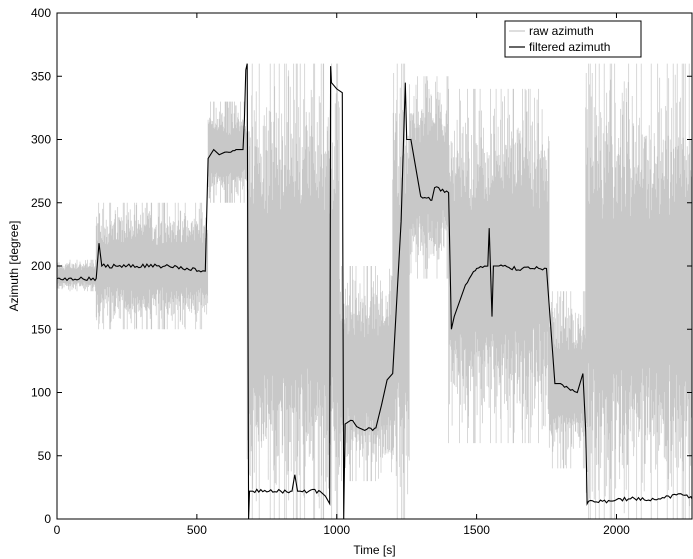 This screenshot has height=559, width=693. I want to click on y-tick-label: 350, so click(41, 76).